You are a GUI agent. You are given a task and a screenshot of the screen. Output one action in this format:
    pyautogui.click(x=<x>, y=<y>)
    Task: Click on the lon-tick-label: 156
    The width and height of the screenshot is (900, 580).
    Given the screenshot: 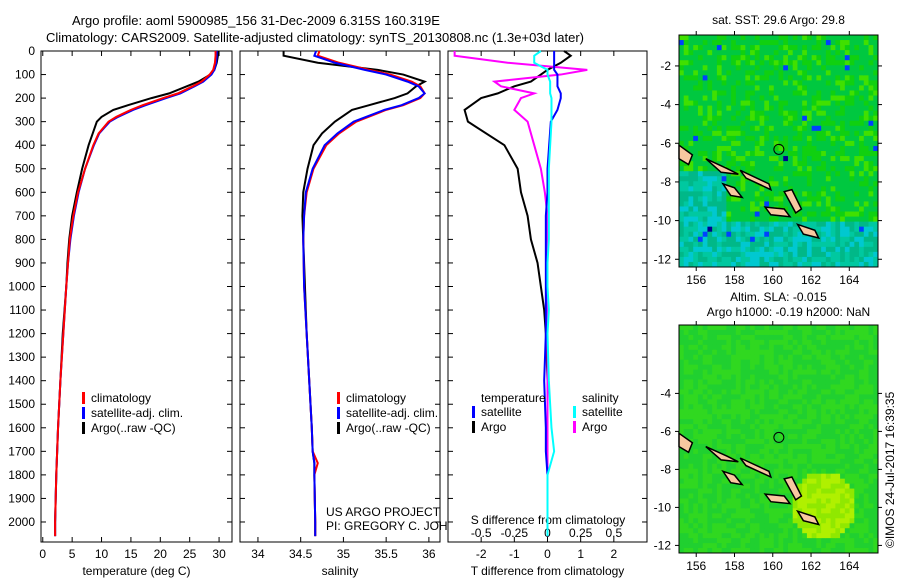 What is the action you would take?
    pyautogui.click(x=696, y=566)
    